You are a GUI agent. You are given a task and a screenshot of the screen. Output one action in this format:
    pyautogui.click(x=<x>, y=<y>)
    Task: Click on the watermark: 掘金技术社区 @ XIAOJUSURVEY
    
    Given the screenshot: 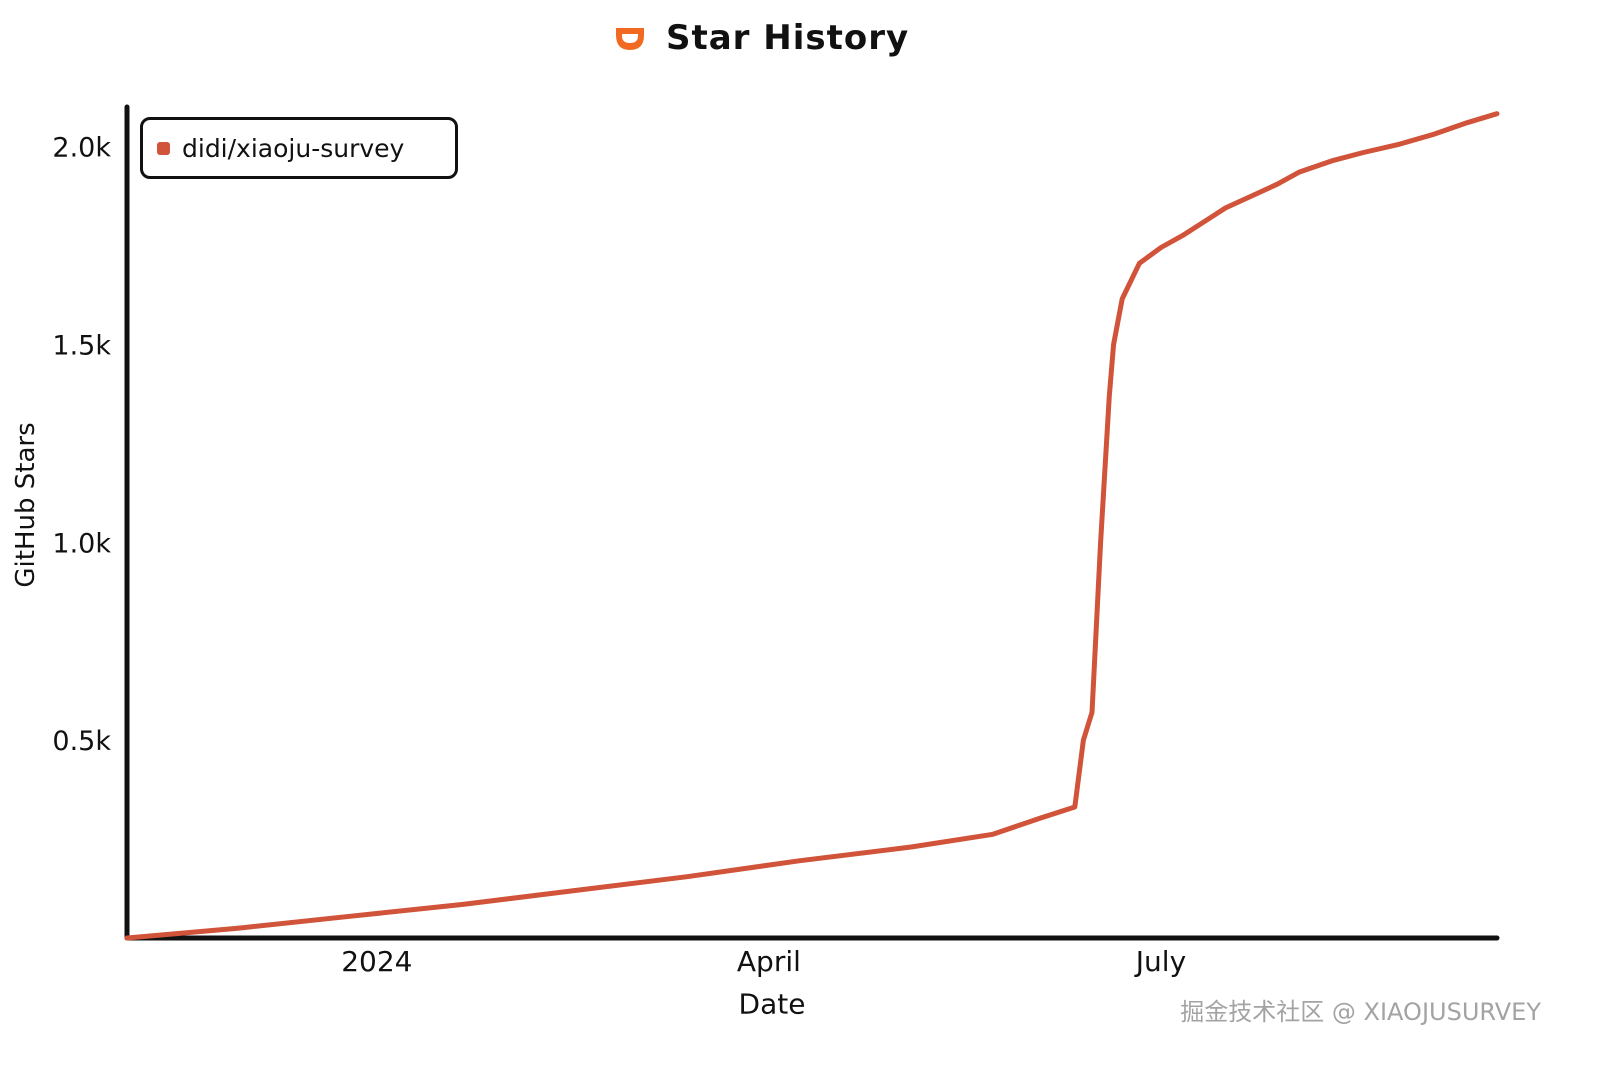 What is the action you would take?
    pyautogui.click(x=1360, y=1012)
    